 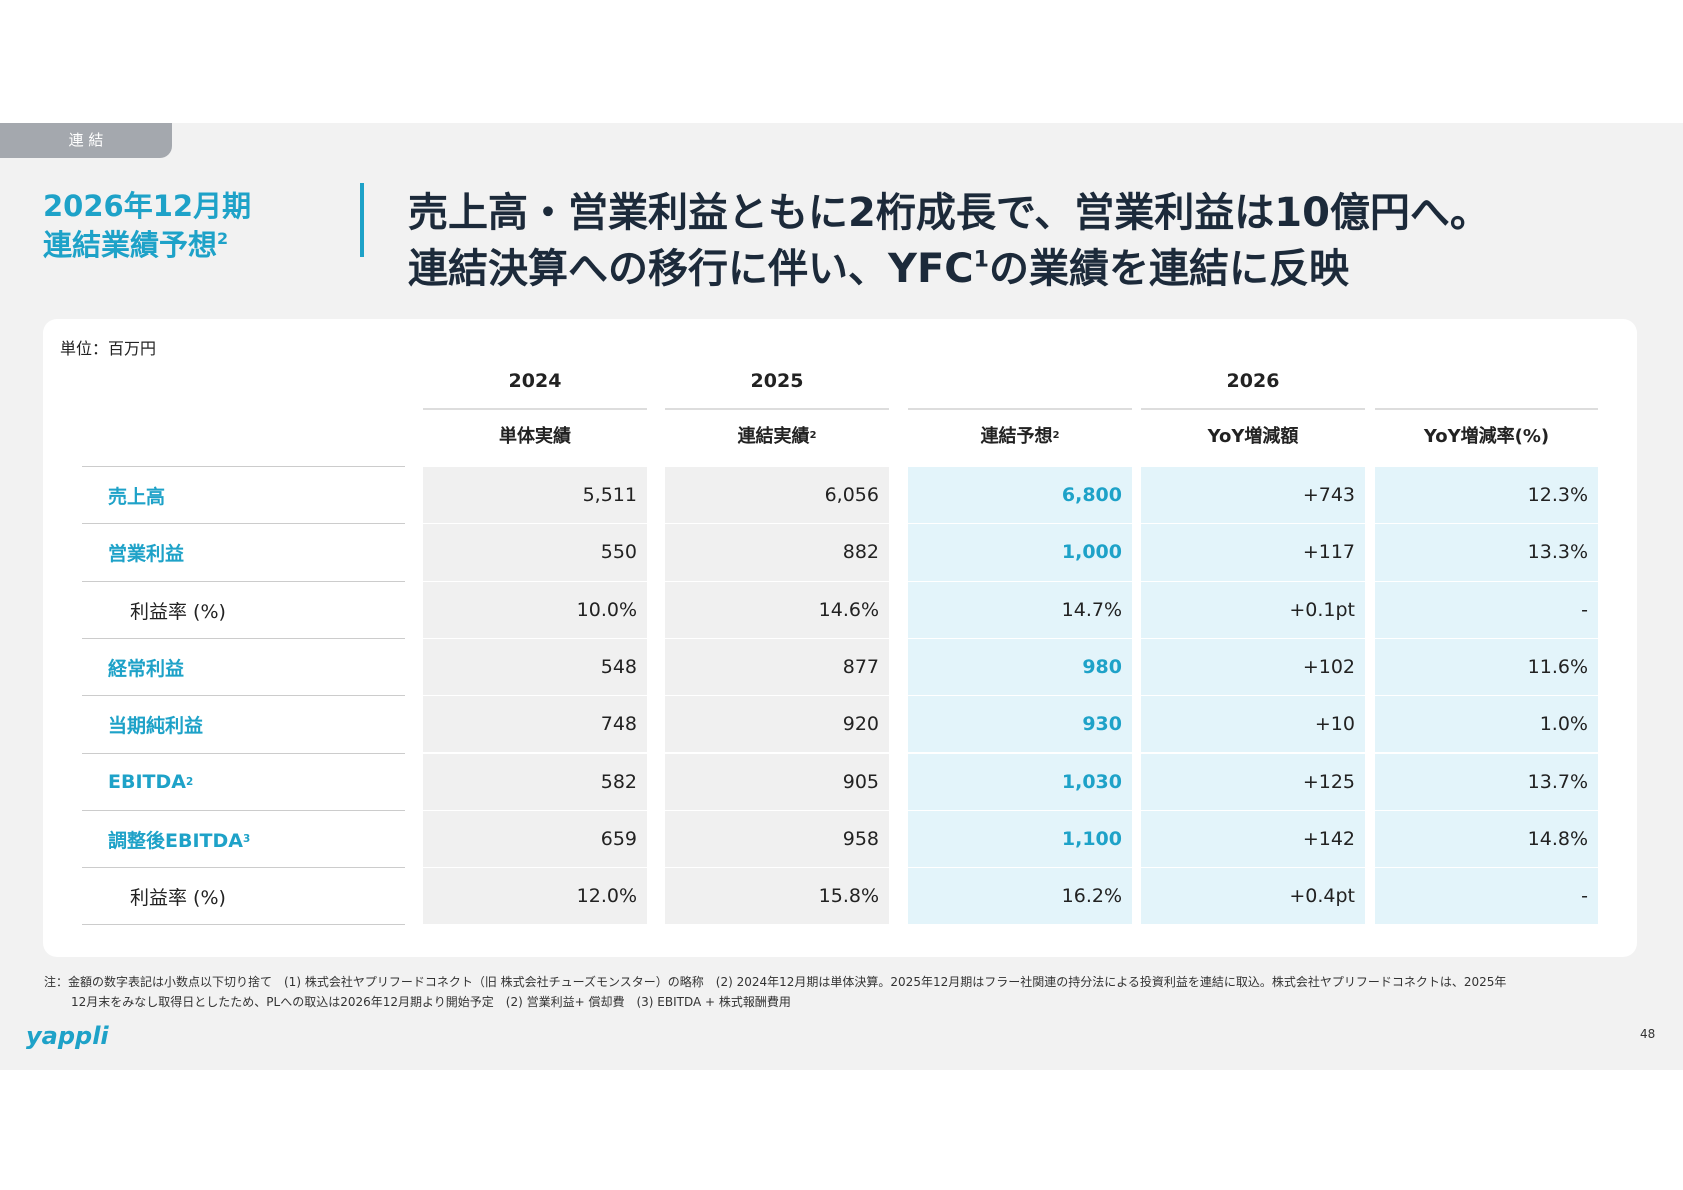 I want to click on column-header-text: 連結実績, so click(x=773, y=436).